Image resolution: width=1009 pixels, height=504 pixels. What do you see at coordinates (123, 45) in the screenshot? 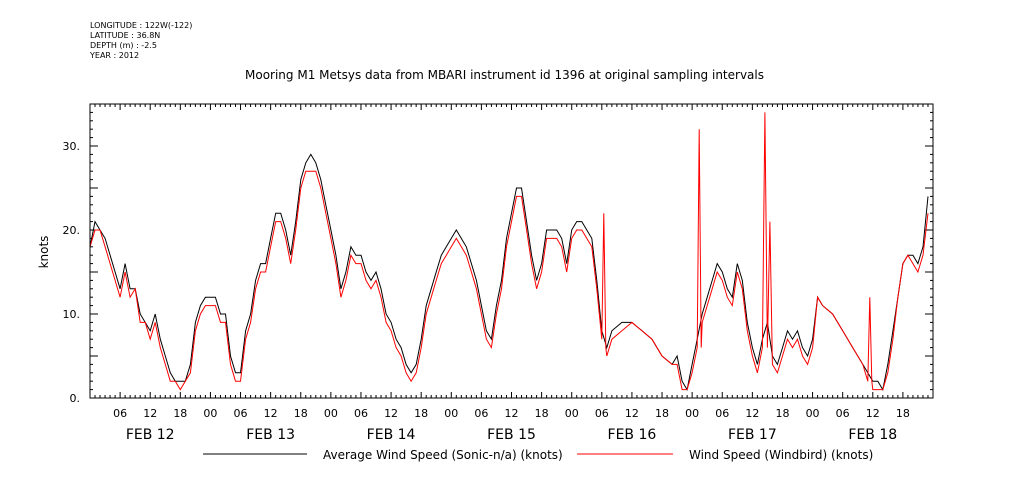
I see `depth-label: DEPTH (m) : -2.5` at bounding box center [123, 45].